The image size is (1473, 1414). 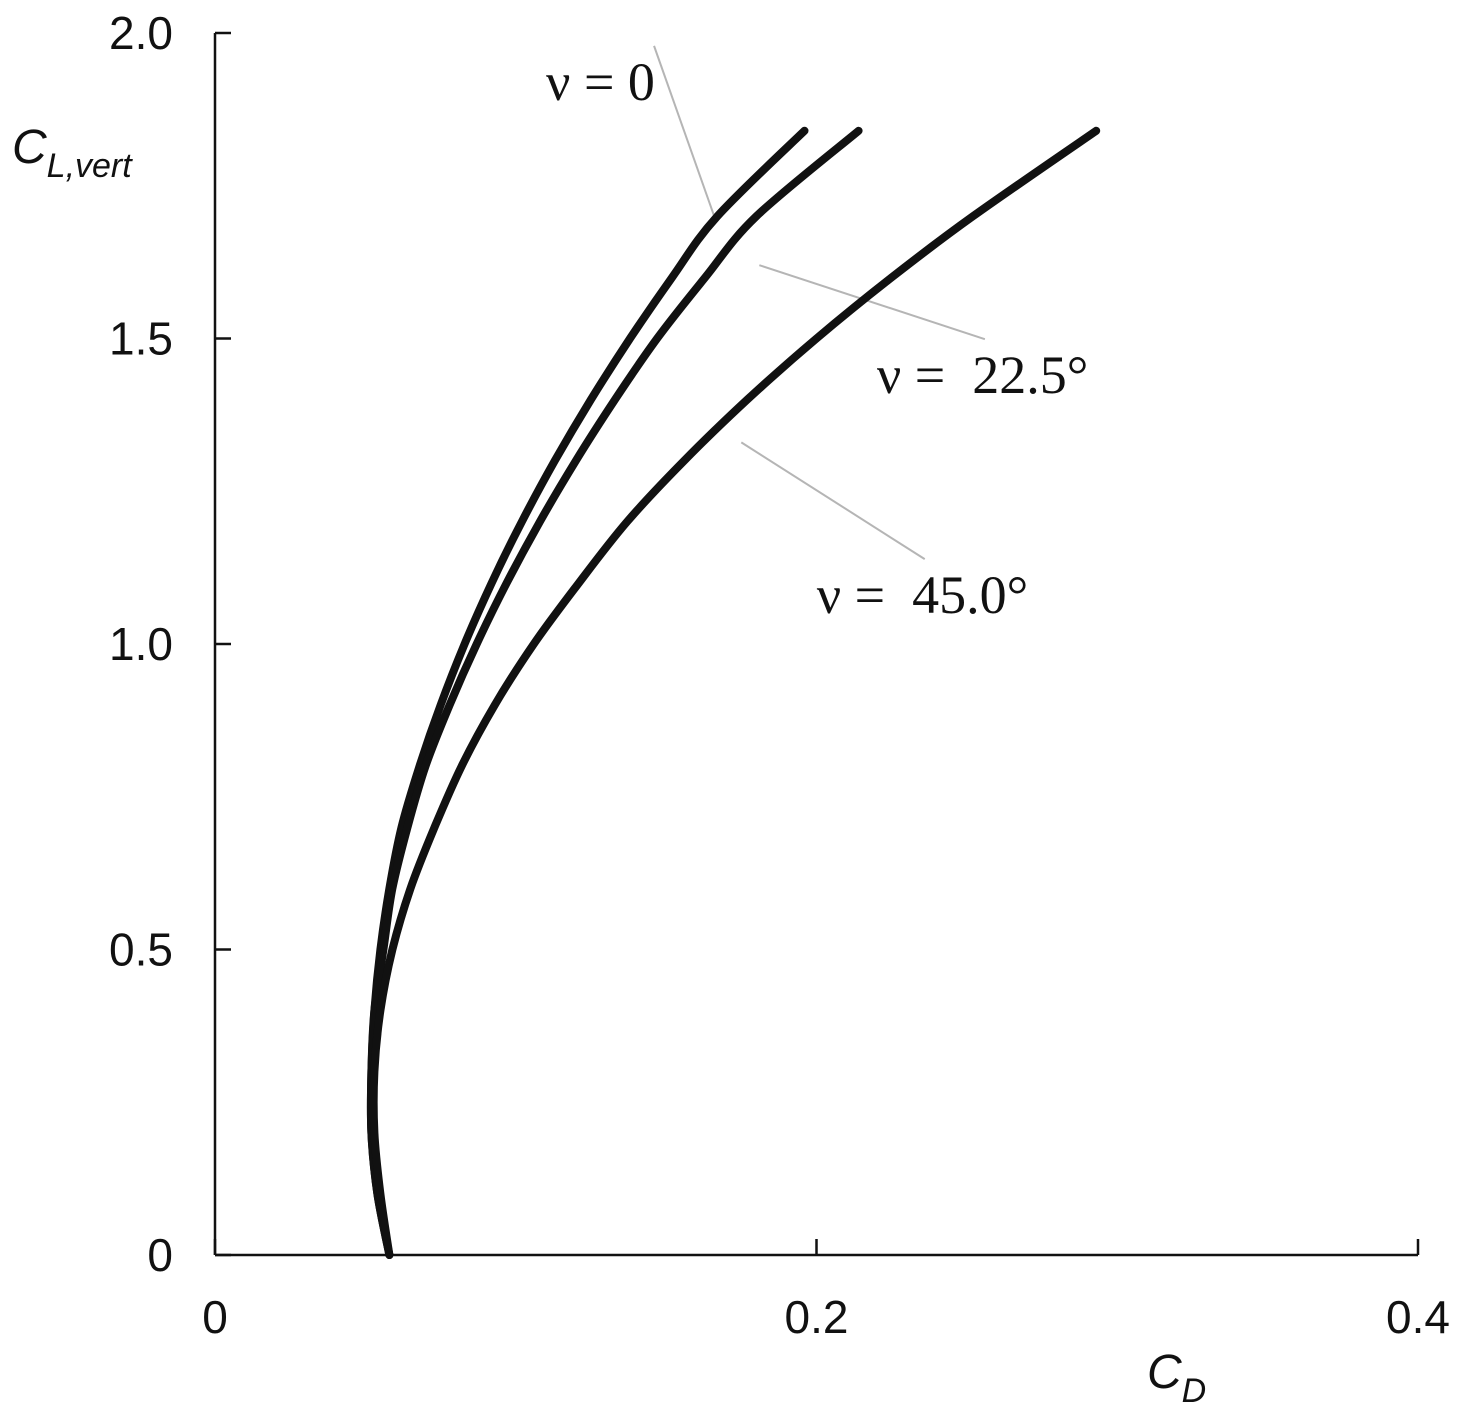 I want to click on y-axis-title: CL,vert, so click(x=72, y=153).